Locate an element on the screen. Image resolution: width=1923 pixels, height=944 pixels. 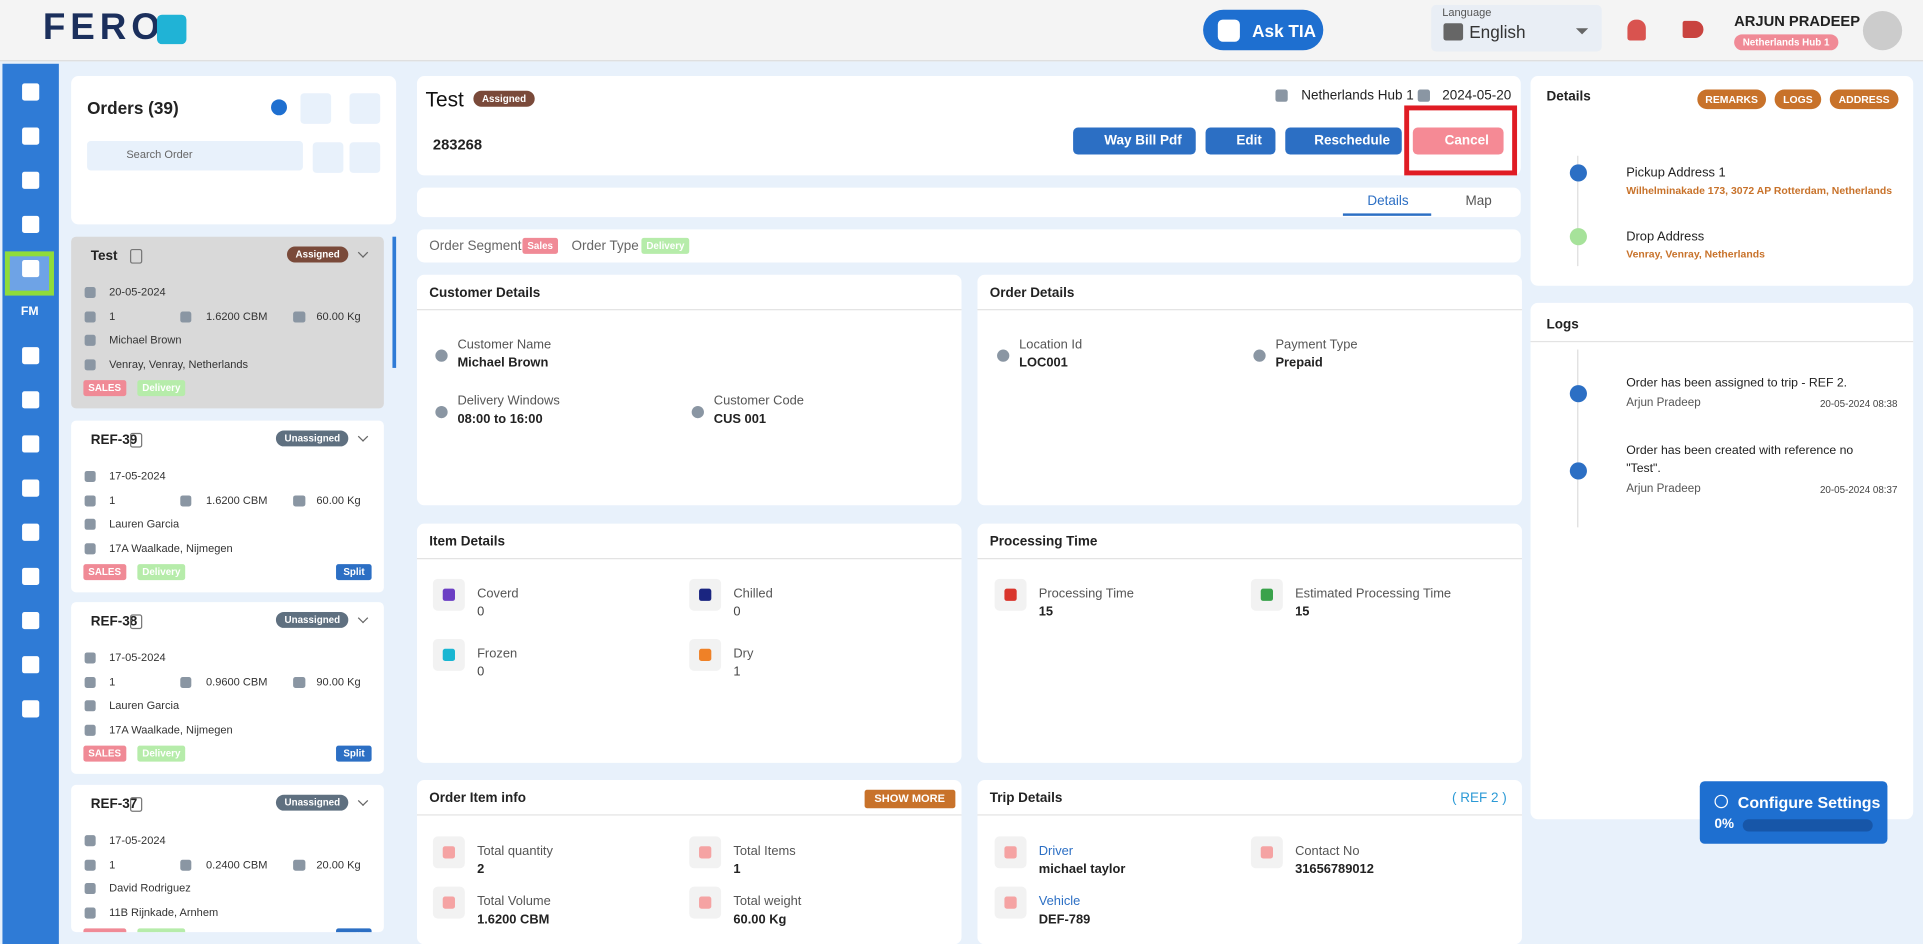
filter-button is located at coordinates (328, 157).